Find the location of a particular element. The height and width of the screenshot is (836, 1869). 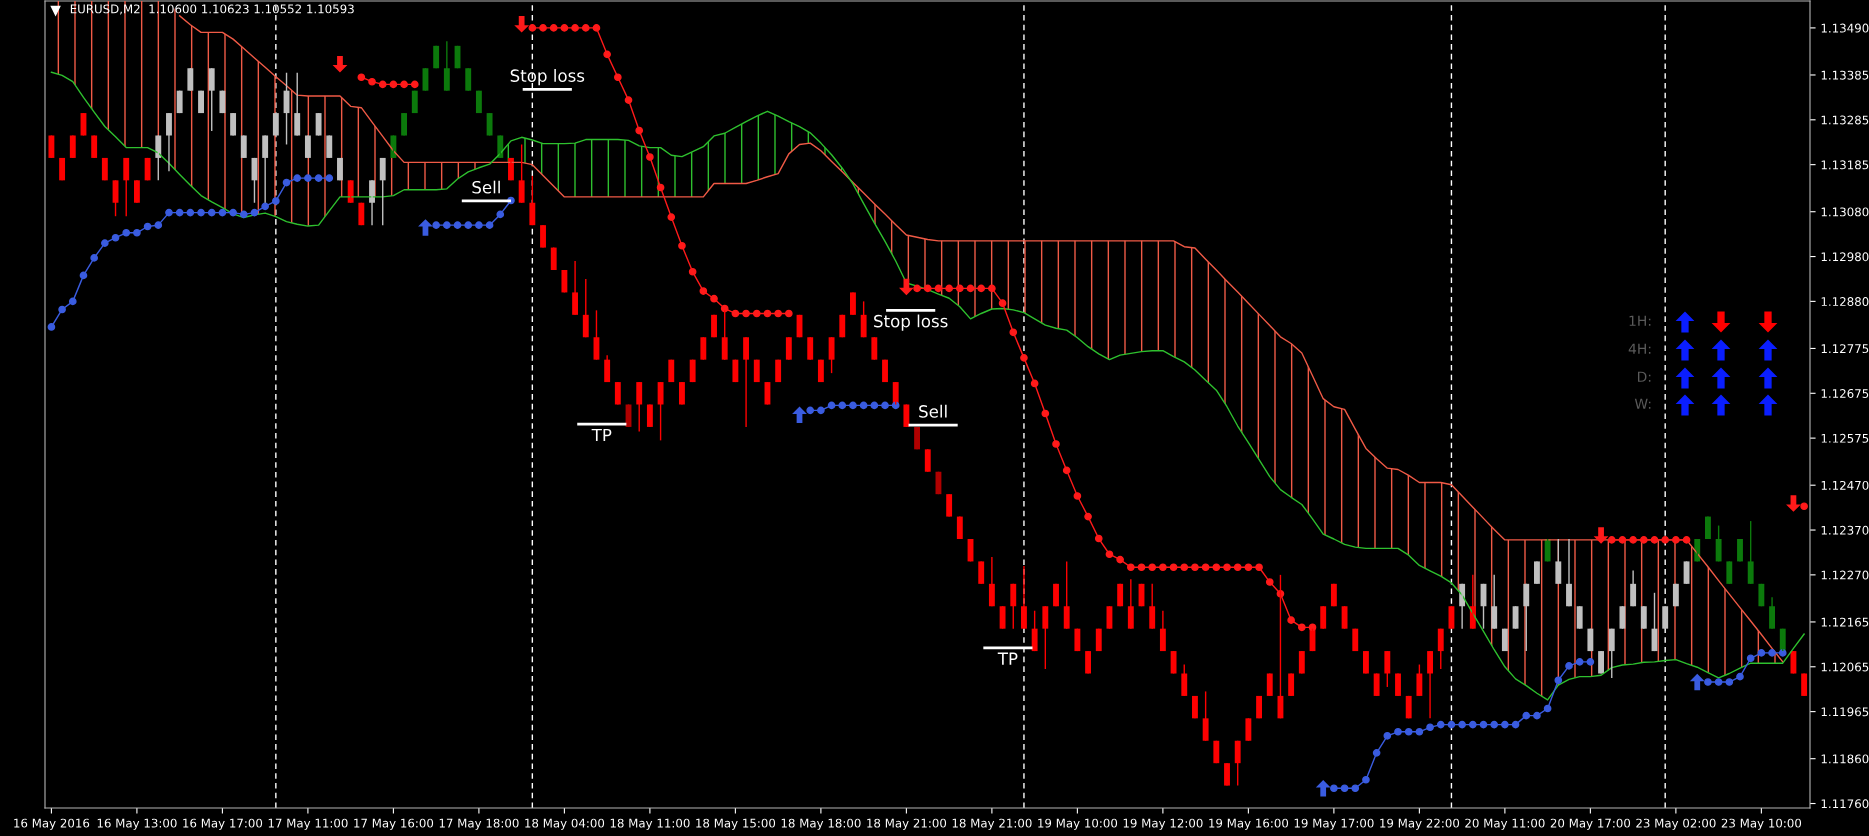

annotation: D: is located at coordinates (1644, 376).